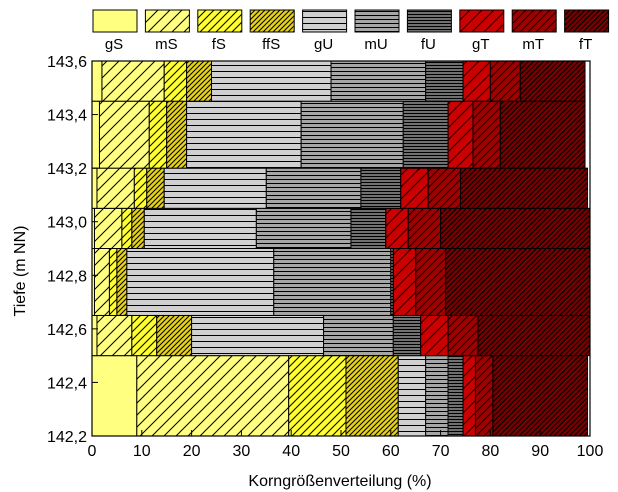  I want to click on legend-label-mT: mT, so click(533, 44).